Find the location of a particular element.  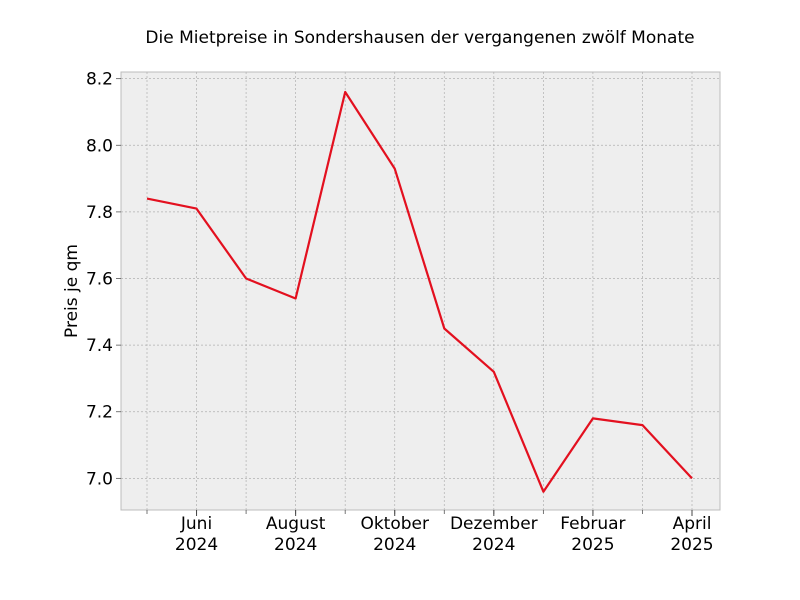

y-tick-label: 7.4 is located at coordinates (99, 346).